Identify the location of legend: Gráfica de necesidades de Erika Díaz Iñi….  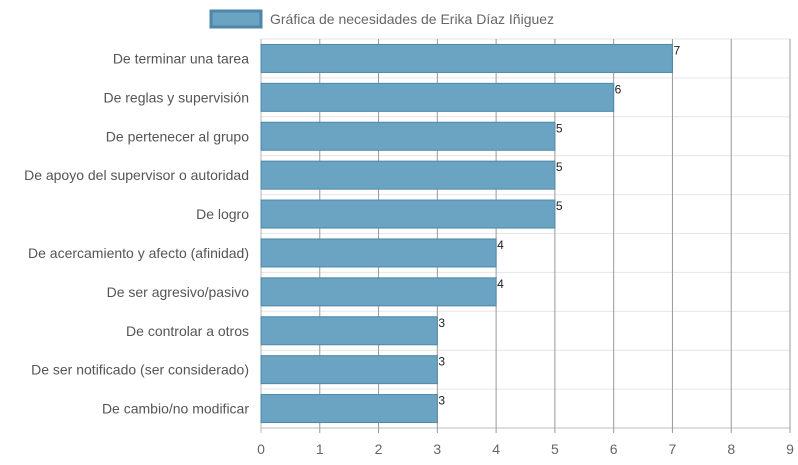
(381, 19).